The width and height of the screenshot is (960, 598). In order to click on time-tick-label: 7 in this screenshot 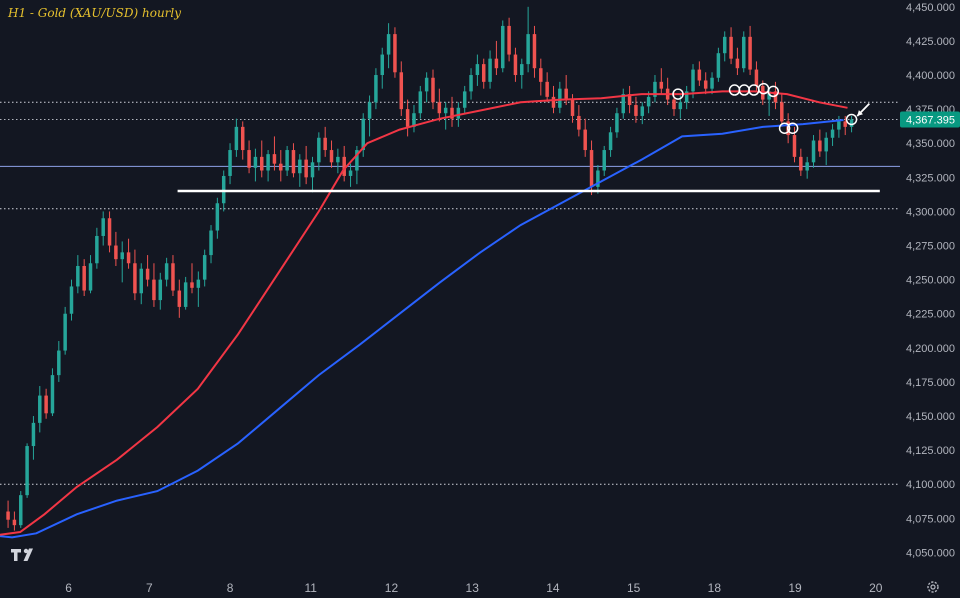, I will do `click(149, 588)`.